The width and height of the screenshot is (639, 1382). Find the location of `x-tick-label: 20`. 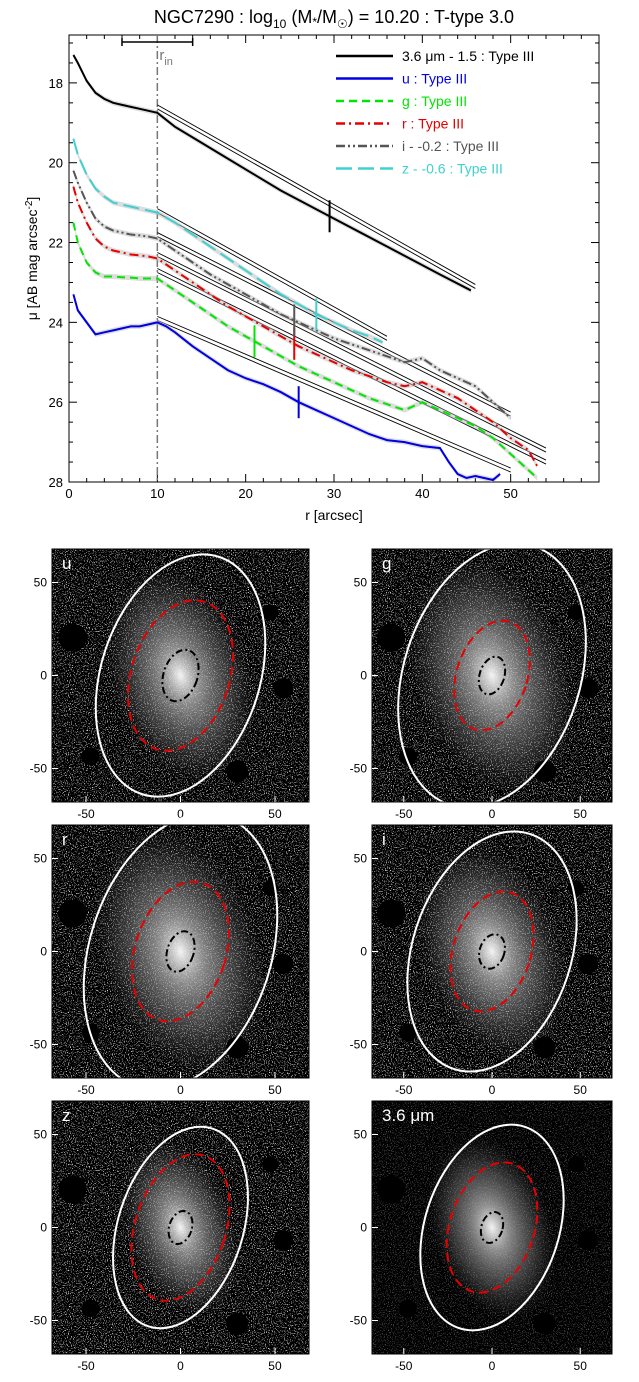

x-tick-label: 20 is located at coordinates (245, 493).